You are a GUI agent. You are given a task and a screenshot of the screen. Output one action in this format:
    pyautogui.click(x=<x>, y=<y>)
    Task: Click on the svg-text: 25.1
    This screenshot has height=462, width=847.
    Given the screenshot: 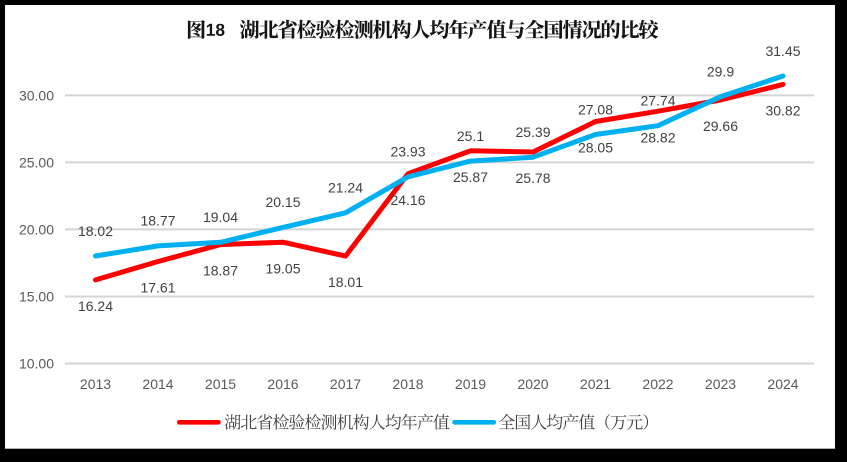 What is the action you would take?
    pyautogui.click(x=470, y=136)
    